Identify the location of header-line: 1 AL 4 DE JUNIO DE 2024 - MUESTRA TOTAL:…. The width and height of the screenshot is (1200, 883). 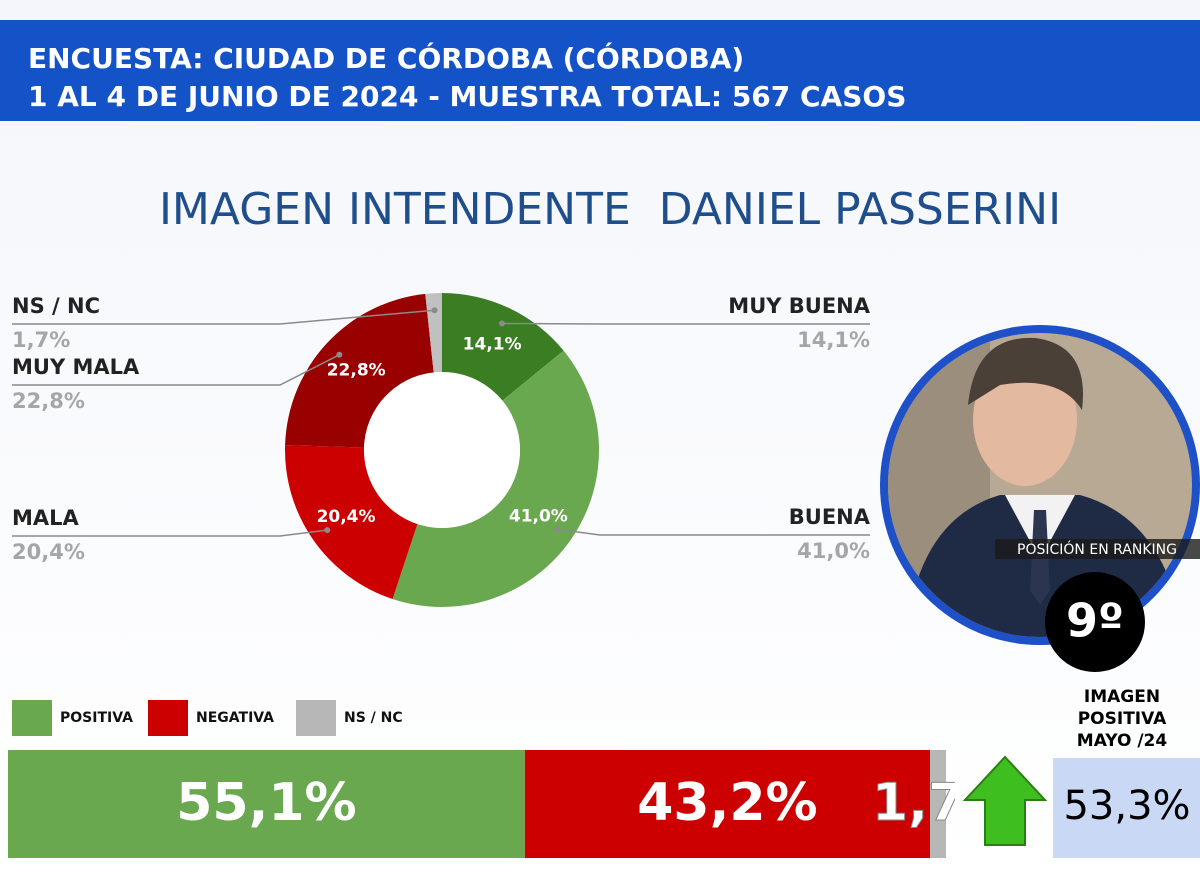
(467, 96).